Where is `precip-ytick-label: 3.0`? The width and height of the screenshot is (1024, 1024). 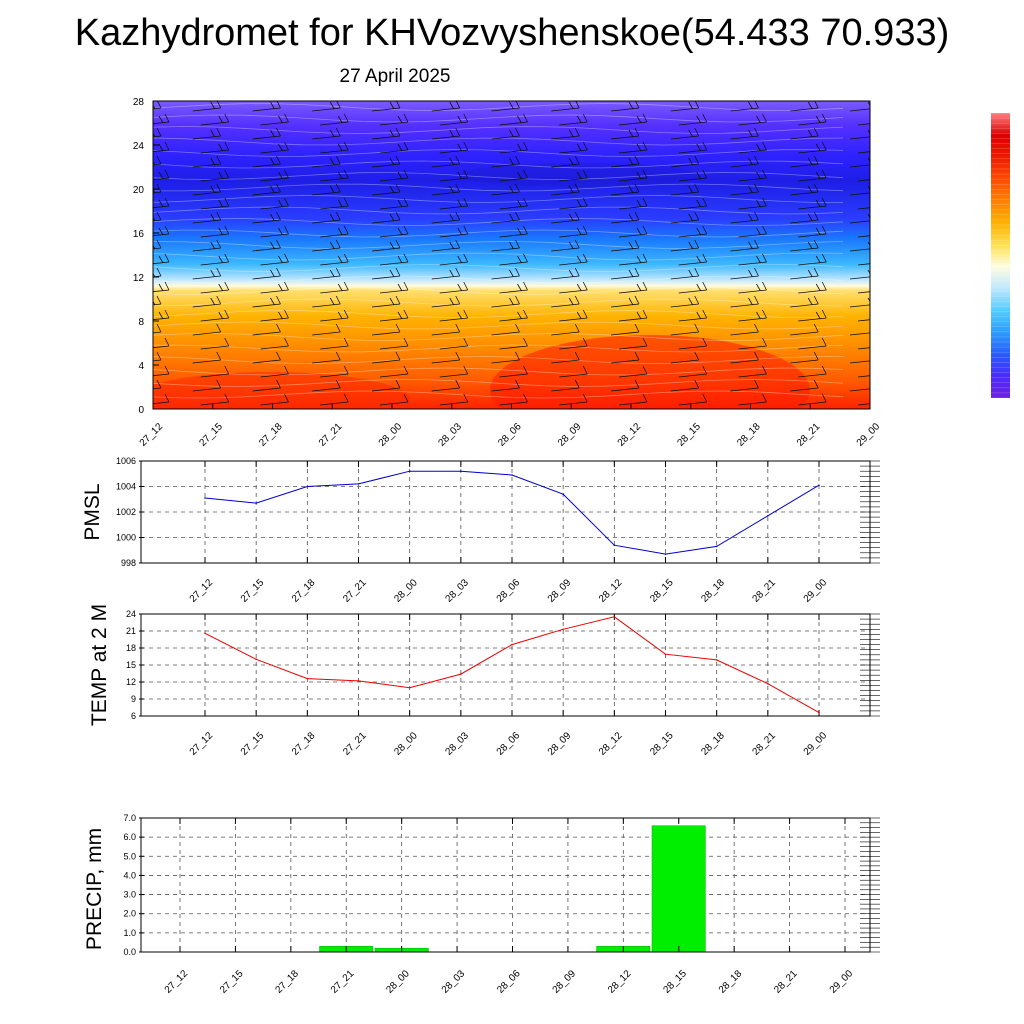
precip-ytick-label: 3.0 is located at coordinates (129, 895).